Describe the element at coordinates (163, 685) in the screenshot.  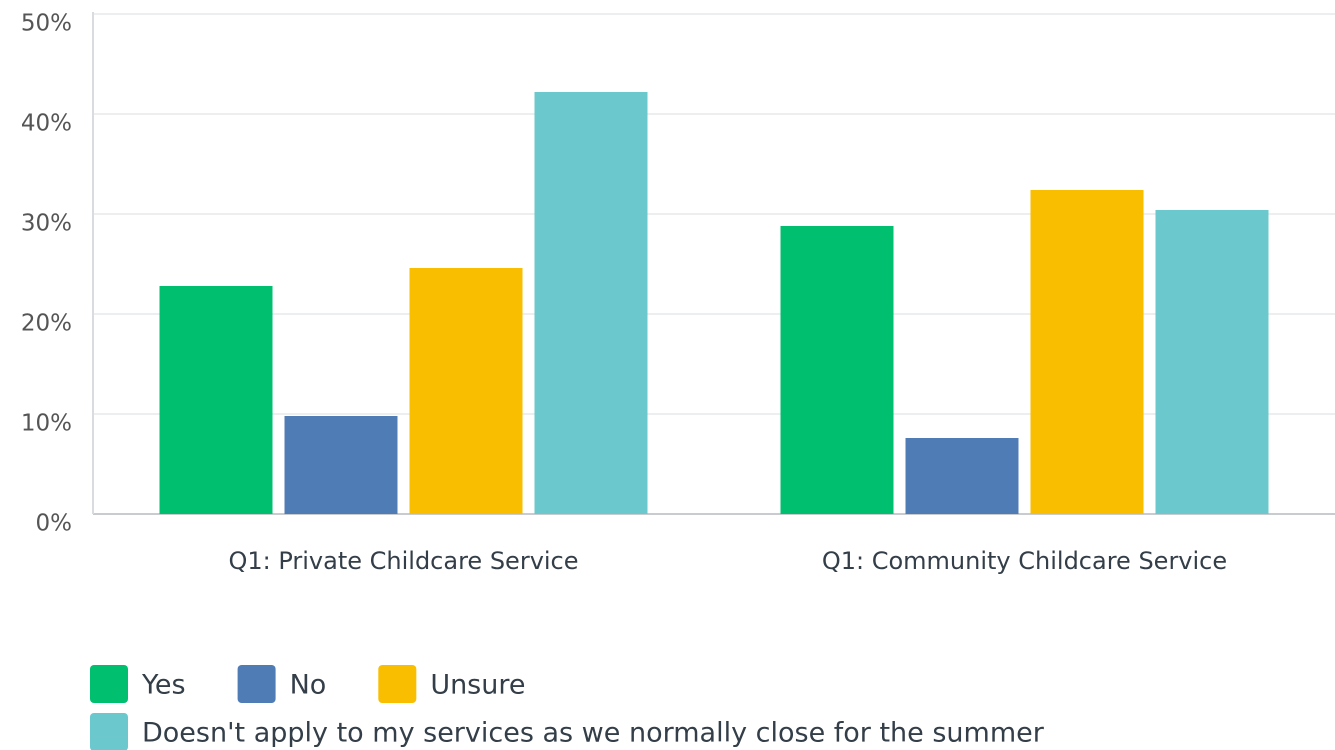
I see `legend-label: Yes` at that location.